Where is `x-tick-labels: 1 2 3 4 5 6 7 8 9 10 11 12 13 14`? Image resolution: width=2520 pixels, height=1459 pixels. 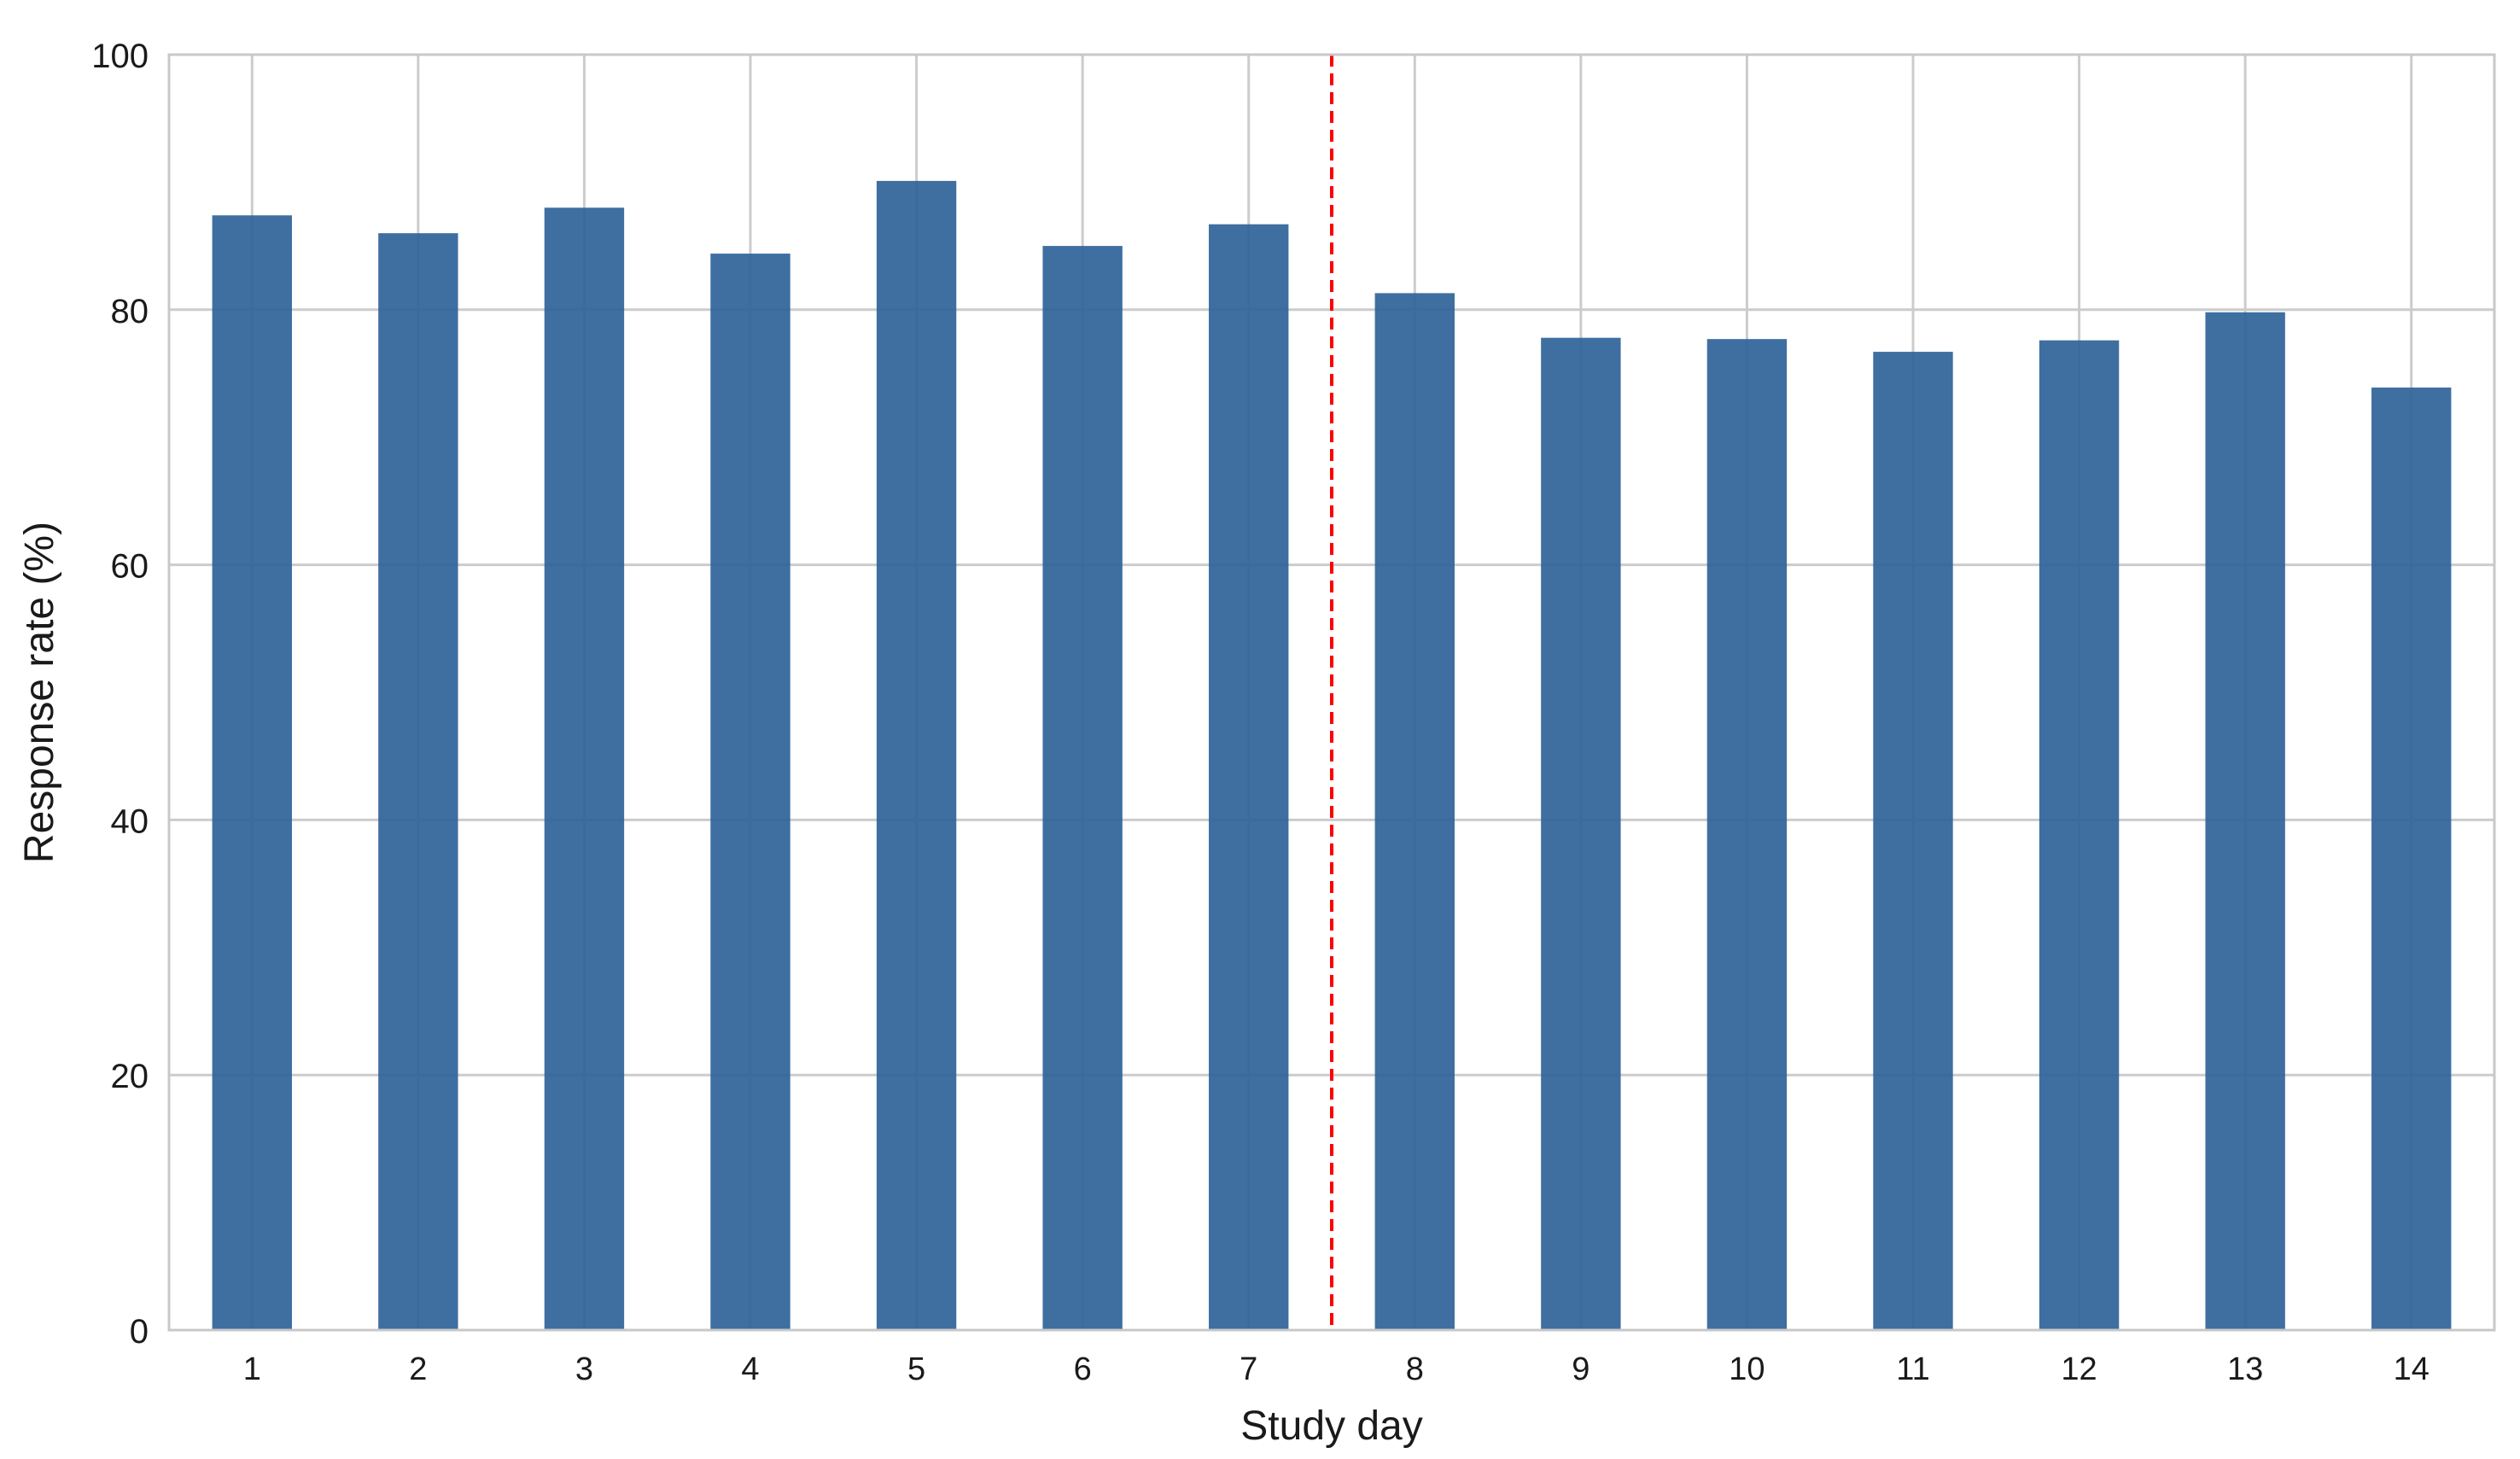
x-tick-labels: 1 2 3 4 5 6 7 8 9 10 11 12 13 14 is located at coordinates (1336, 1369).